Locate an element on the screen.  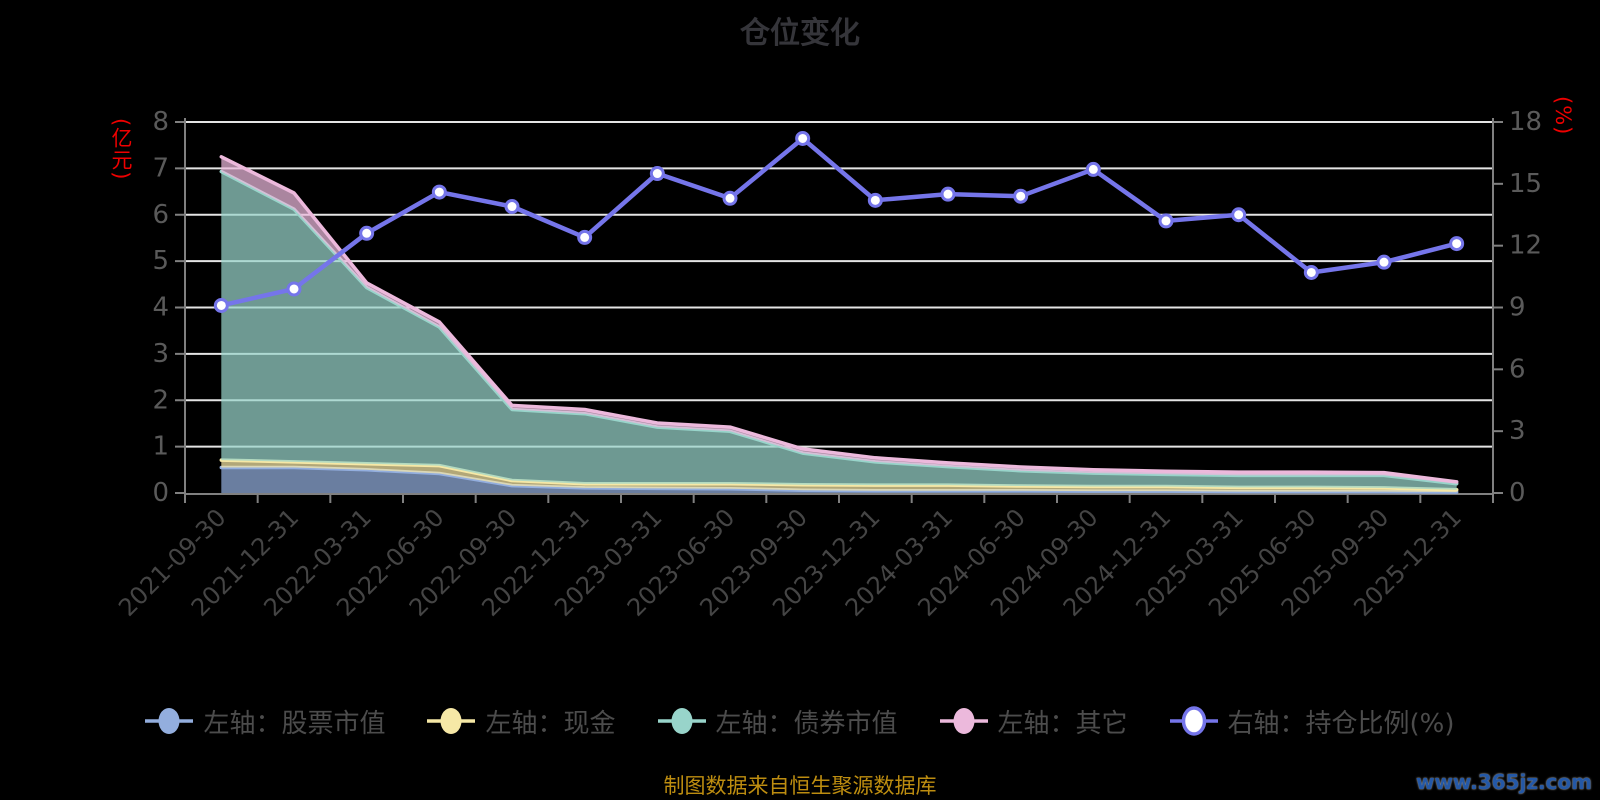
left-axis-tick-label: 3 is located at coordinates (160, 354).